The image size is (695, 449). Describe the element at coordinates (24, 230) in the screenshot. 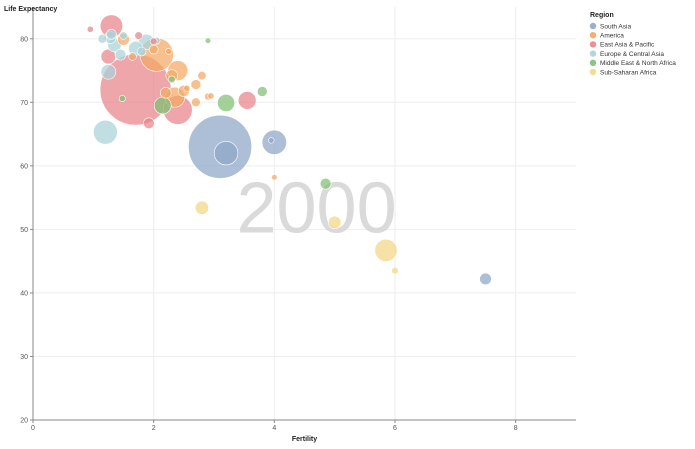

I see `y-tick-label: 50` at that location.